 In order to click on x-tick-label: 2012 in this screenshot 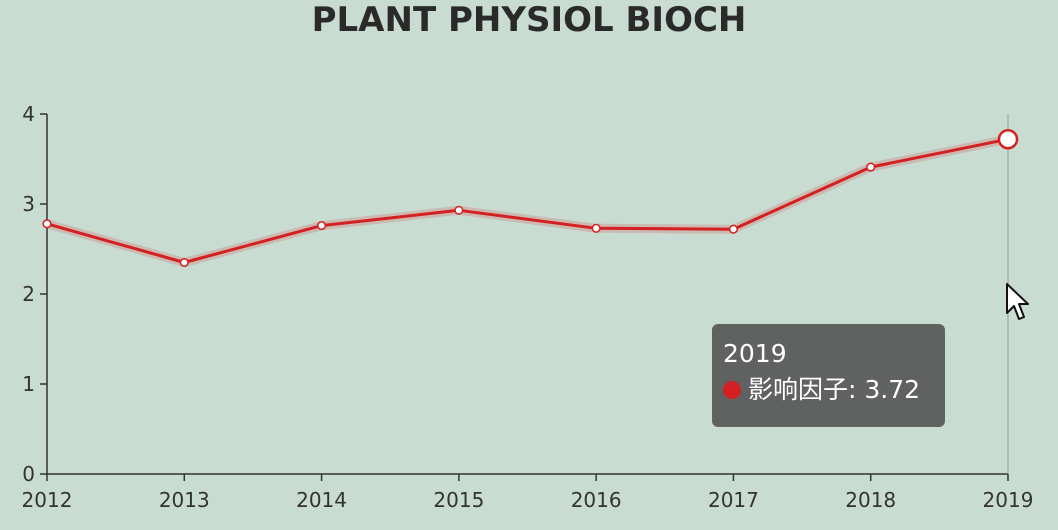, I will do `click(47, 500)`.